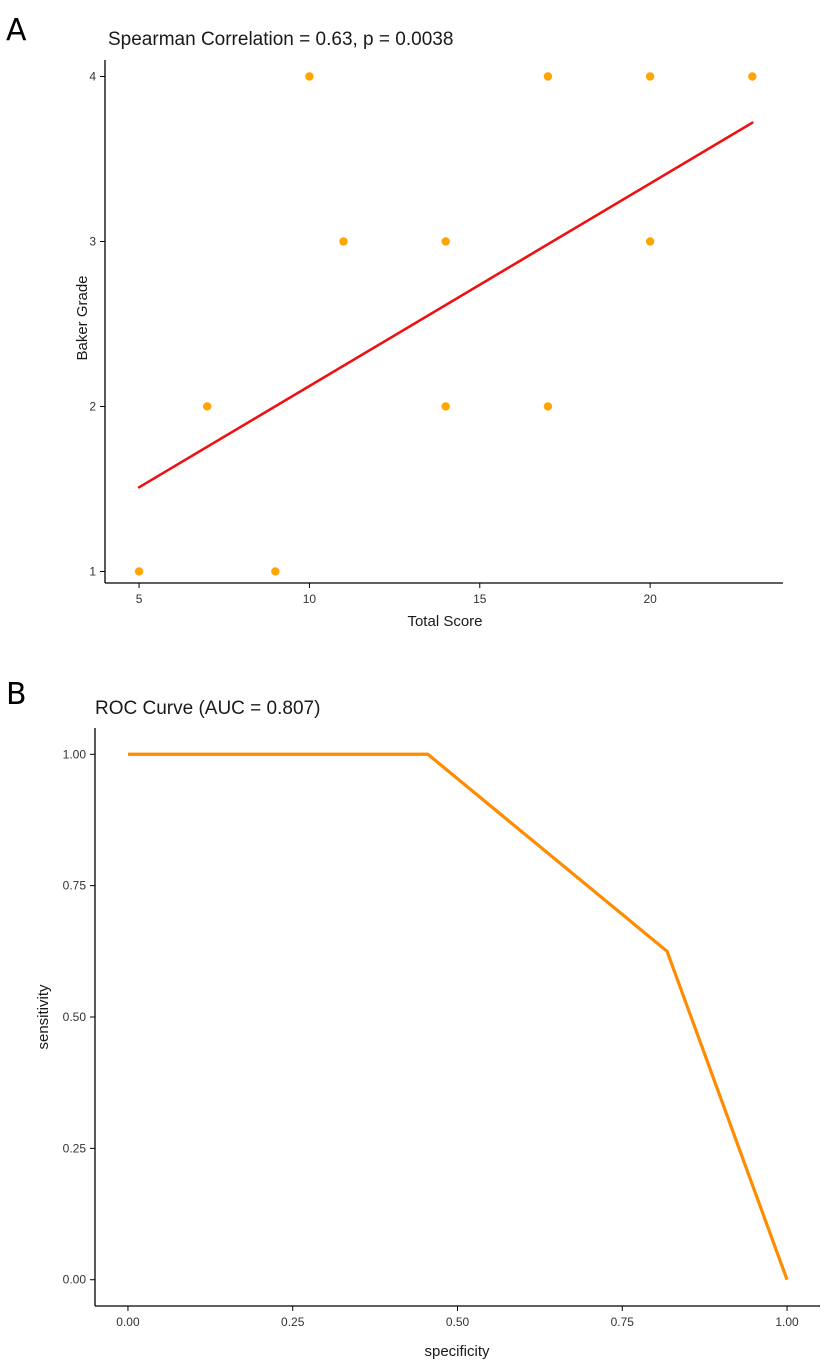  I want to click on panel-a-letter: A, so click(16, 30).